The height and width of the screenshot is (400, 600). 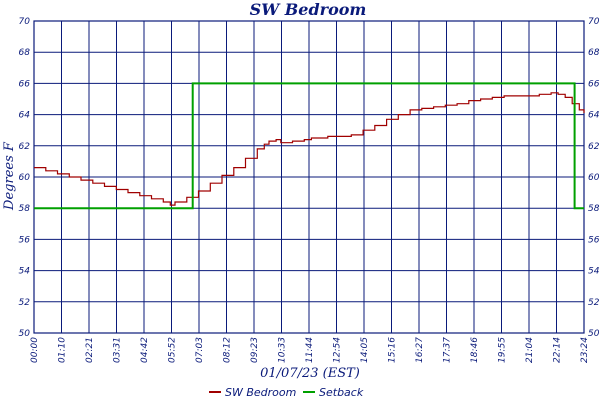 I want to click on x-tick-label: 12:54, so click(x=338, y=350).